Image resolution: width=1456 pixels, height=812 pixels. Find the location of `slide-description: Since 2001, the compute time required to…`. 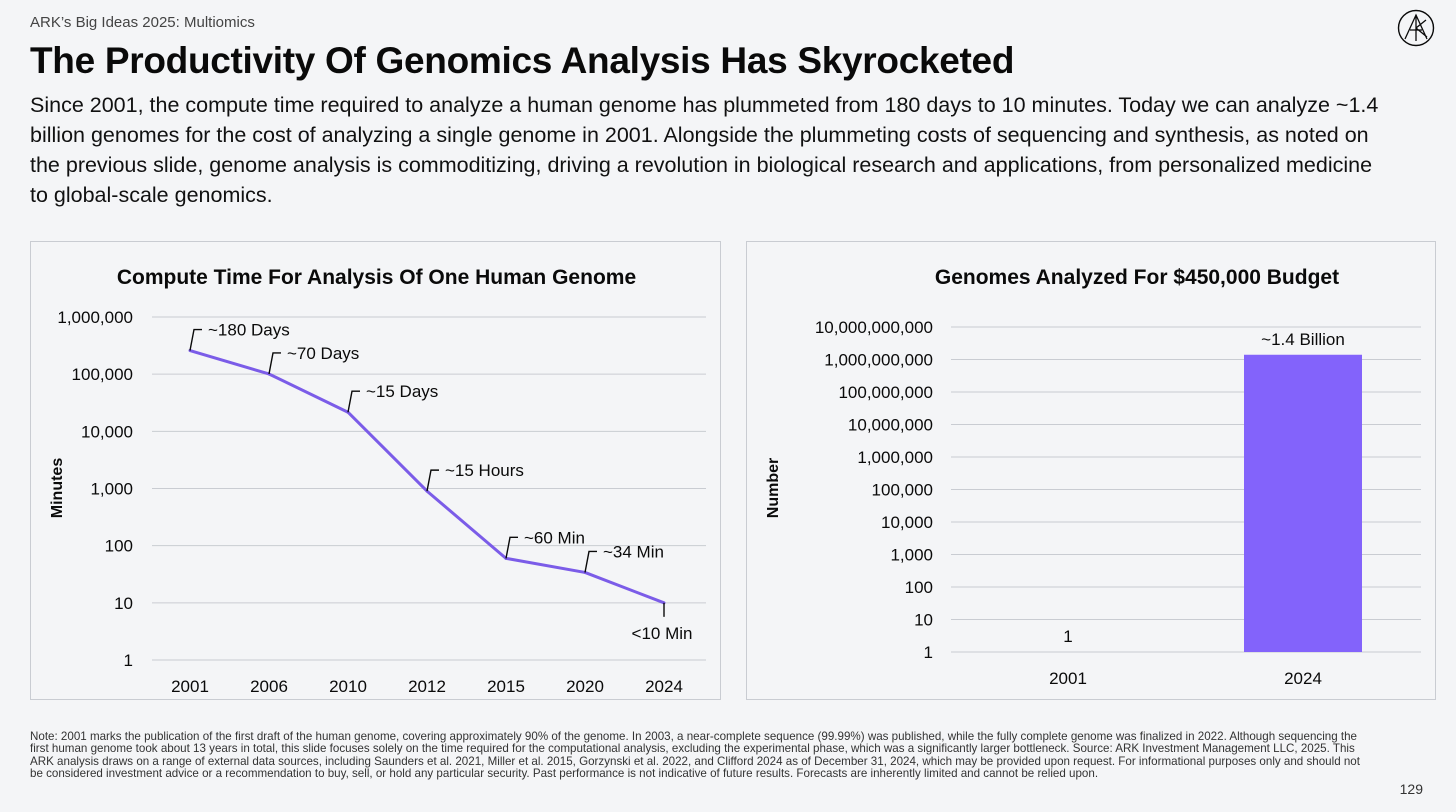

slide-description: Since 2001, the compute time required to… is located at coordinates (704, 150).